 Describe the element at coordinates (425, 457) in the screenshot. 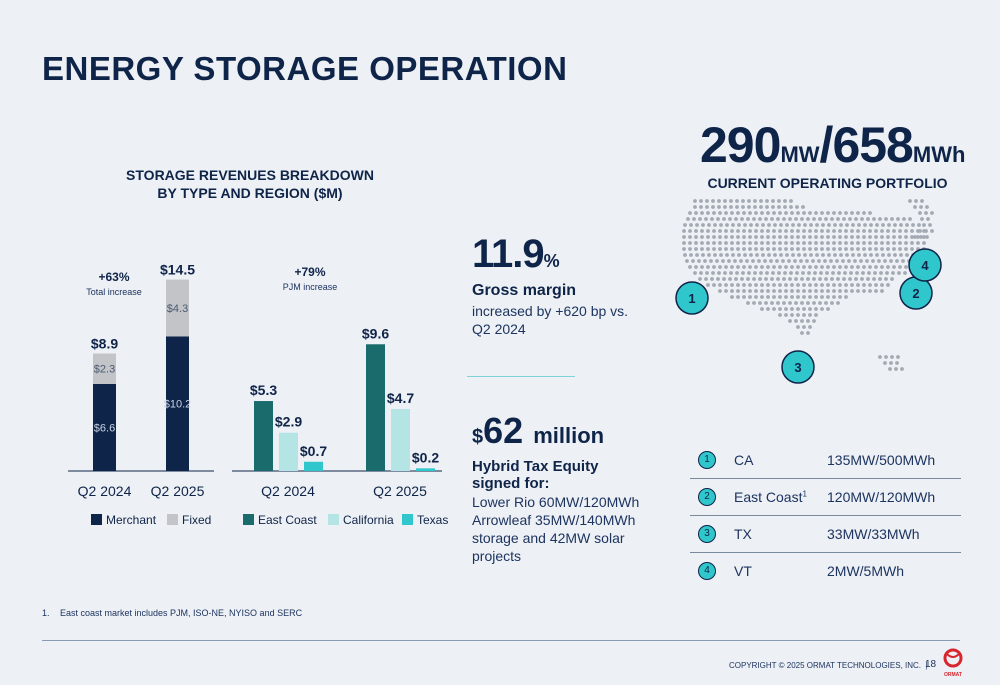

I see `bar-value-label: $0.2` at that location.